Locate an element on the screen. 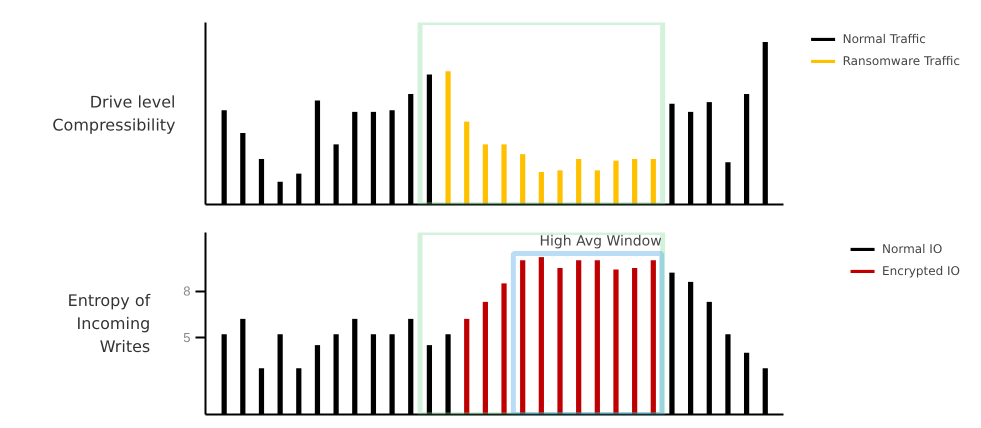 The image size is (981, 428). annotation: High Avg Window is located at coordinates (600, 242).